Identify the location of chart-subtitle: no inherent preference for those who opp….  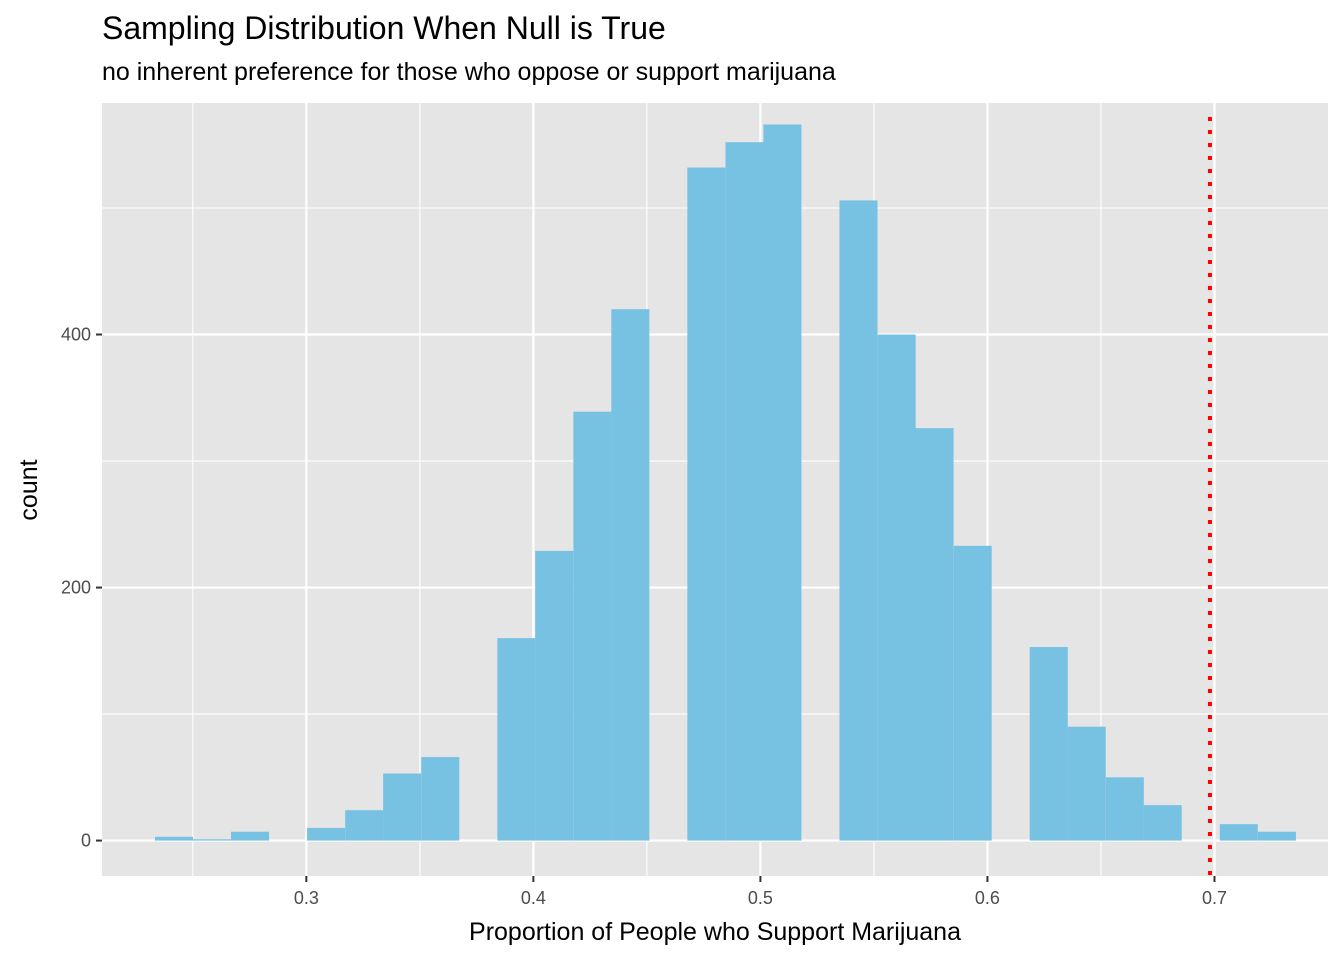
(469, 72).